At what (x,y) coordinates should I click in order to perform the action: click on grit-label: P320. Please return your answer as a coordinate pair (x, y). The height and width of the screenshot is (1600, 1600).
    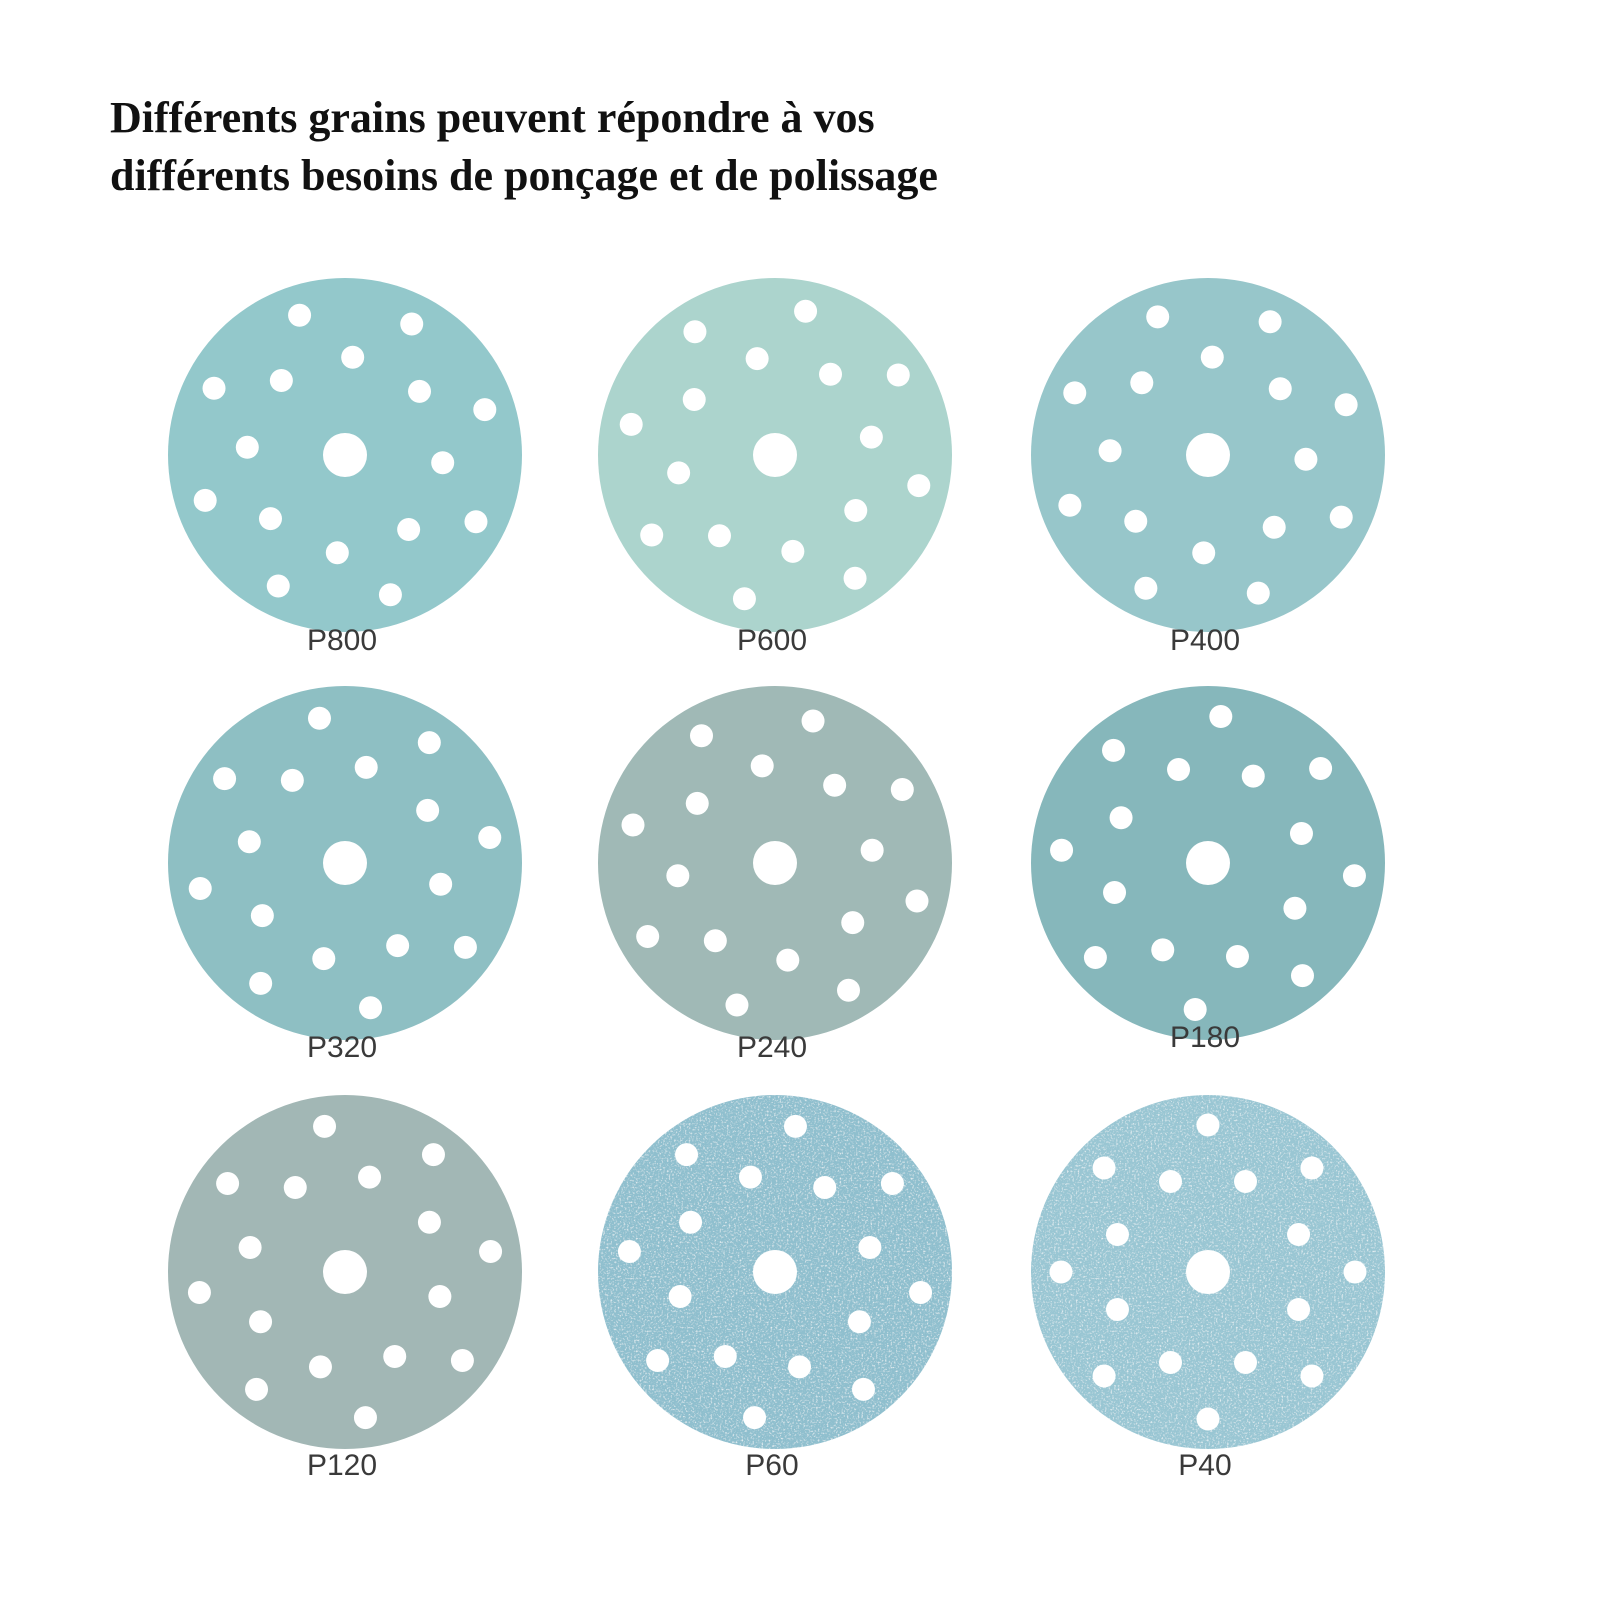
    Looking at the image, I should click on (342, 1047).